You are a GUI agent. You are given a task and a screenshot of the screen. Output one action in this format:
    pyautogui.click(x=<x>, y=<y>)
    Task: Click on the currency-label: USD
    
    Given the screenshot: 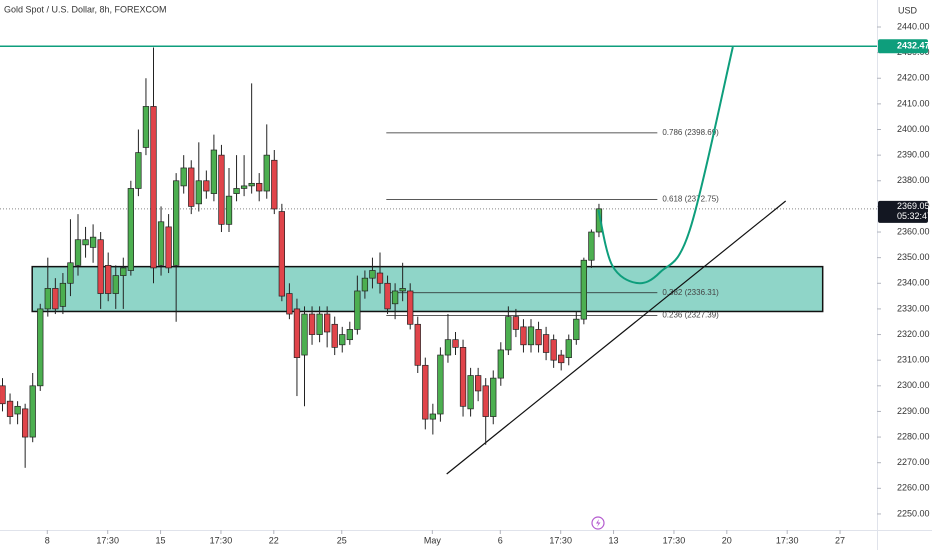 What is the action you would take?
    pyautogui.click(x=908, y=10)
    